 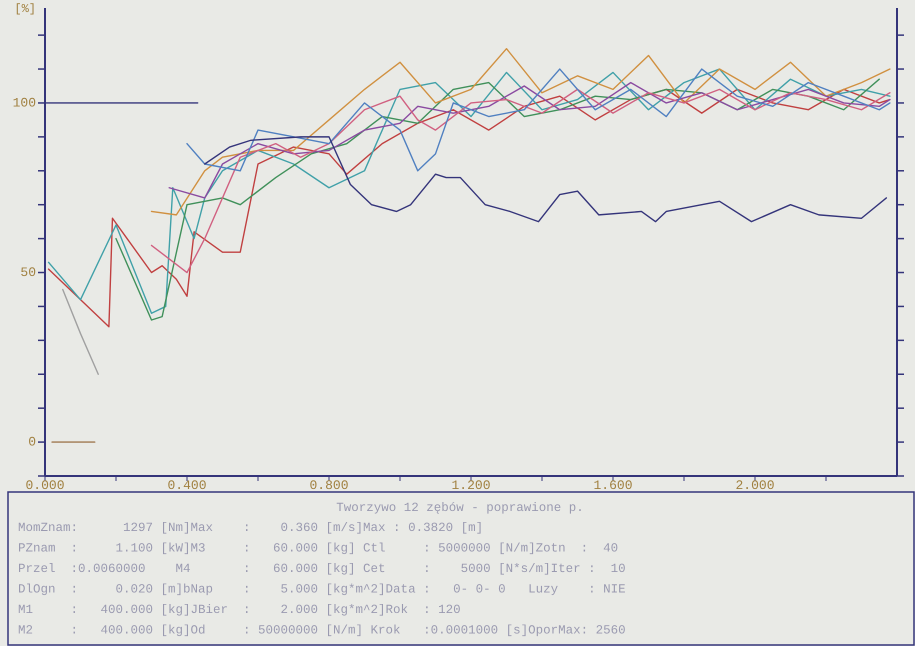 What do you see at coordinates (755, 485) in the screenshot?
I see `x-tick-label: 2.000` at bounding box center [755, 485].